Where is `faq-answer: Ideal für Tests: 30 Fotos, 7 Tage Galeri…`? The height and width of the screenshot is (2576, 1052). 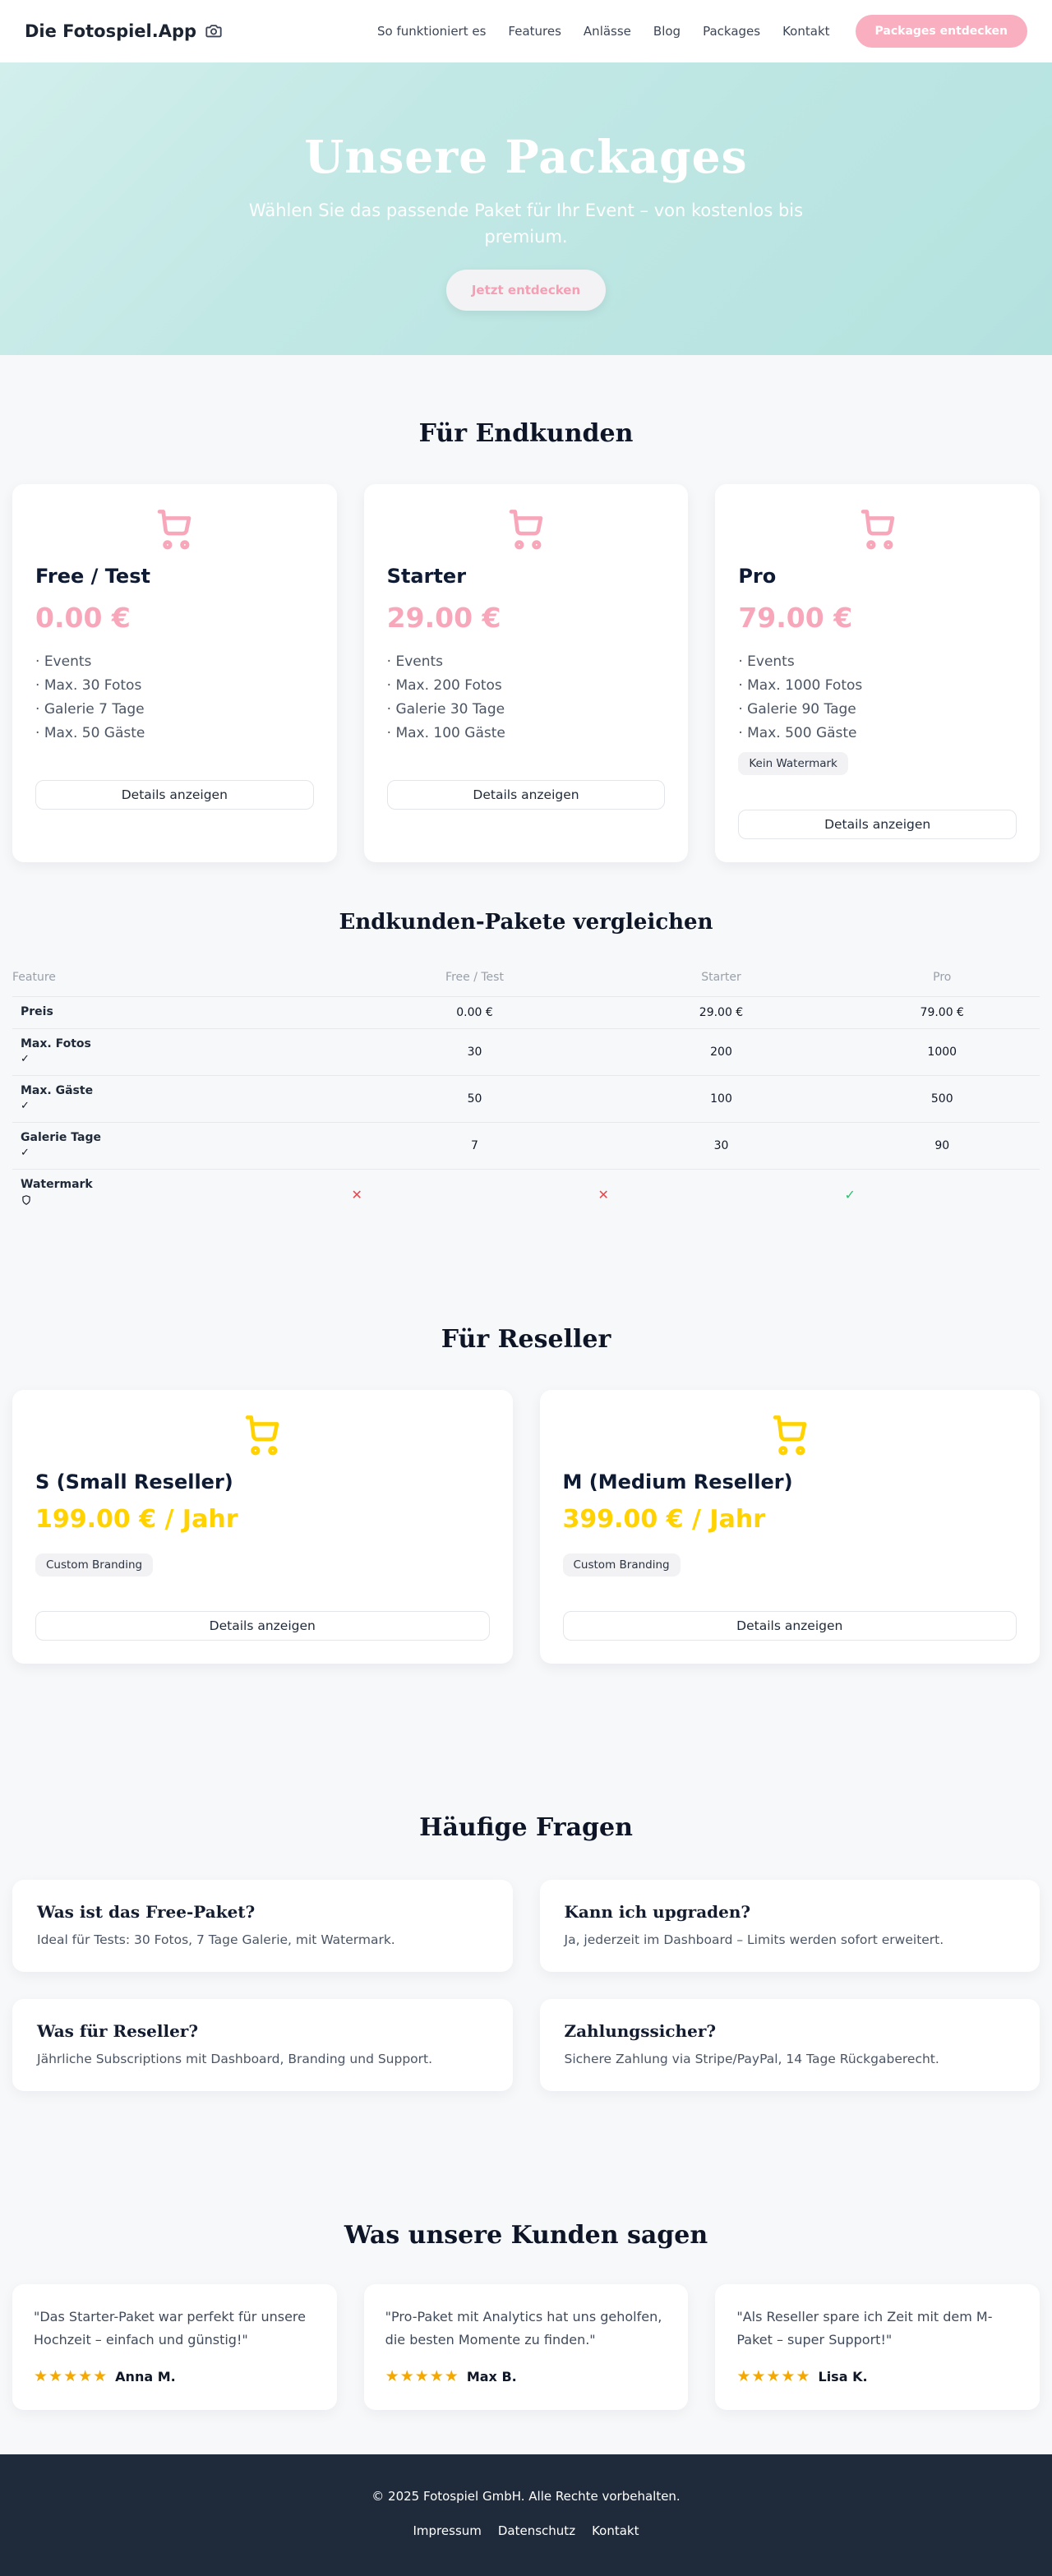
faq-answer: Ideal für Tests: 30 Fotos, 7 Tage Galeri… is located at coordinates (216, 1939).